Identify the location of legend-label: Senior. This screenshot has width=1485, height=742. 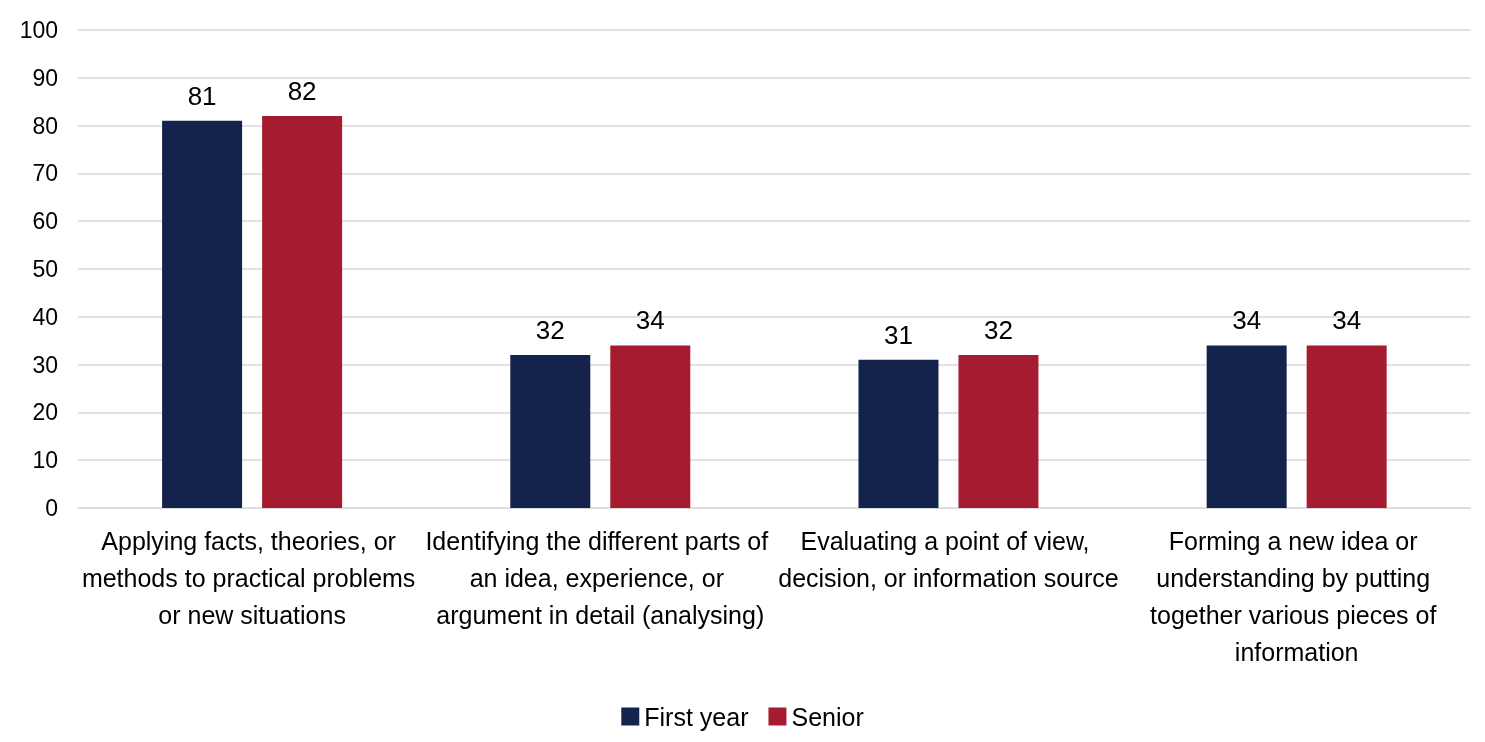
(827, 716).